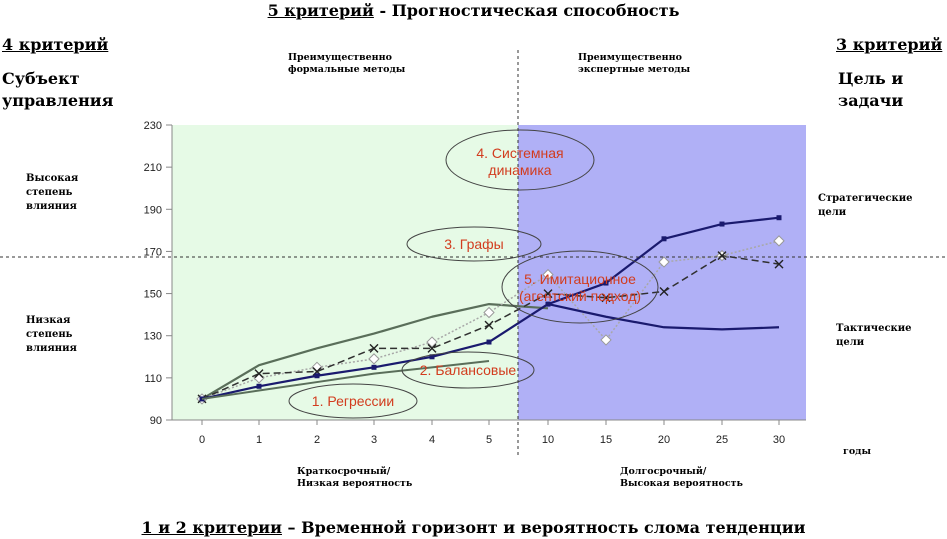 This screenshot has height=539, width=947. Describe the element at coordinates (48, 320) in the screenshot. I see `low-influence-line1: Низкая` at that location.